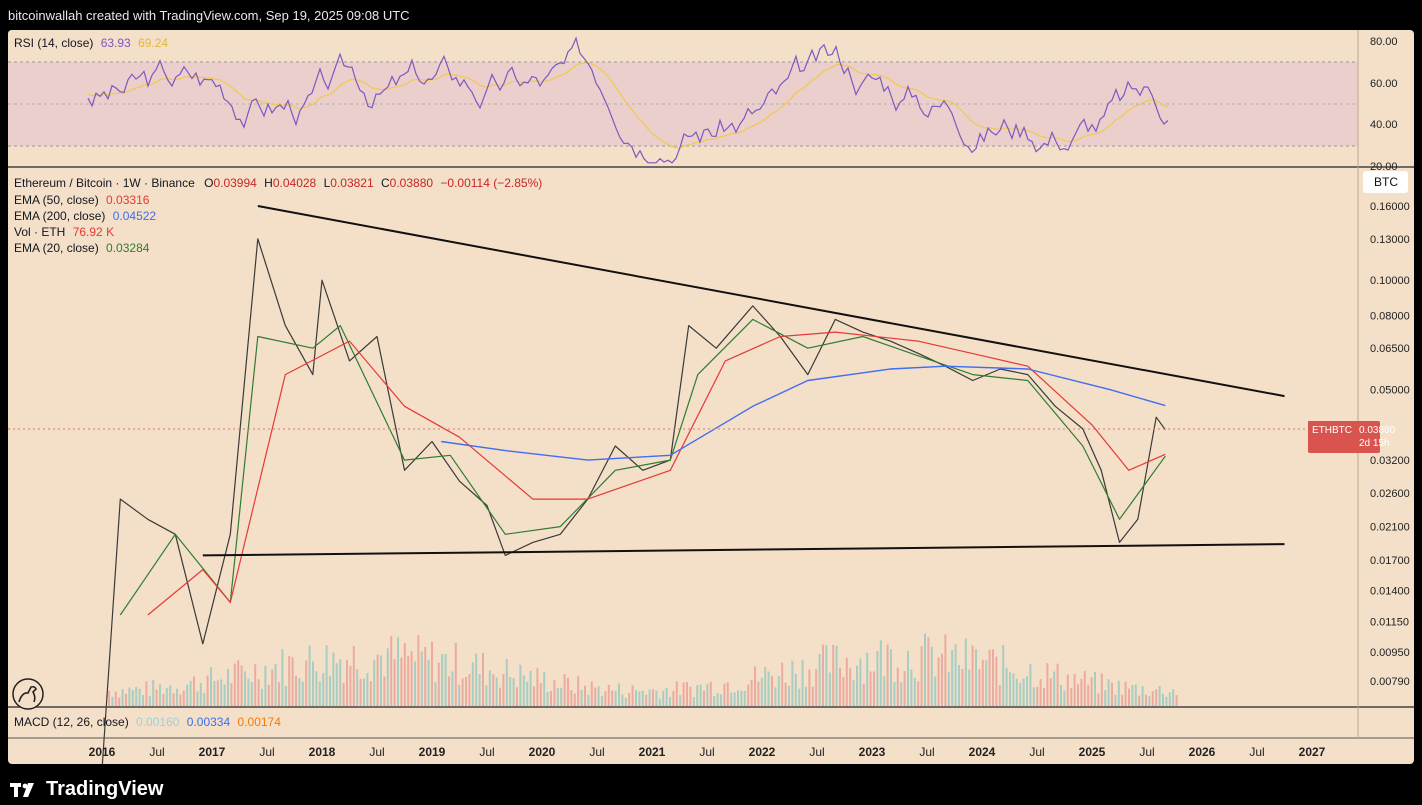 The image size is (1422, 805). What do you see at coordinates (1390, 281) in the screenshot?
I see `price-tick: 0.10000` at bounding box center [1390, 281].